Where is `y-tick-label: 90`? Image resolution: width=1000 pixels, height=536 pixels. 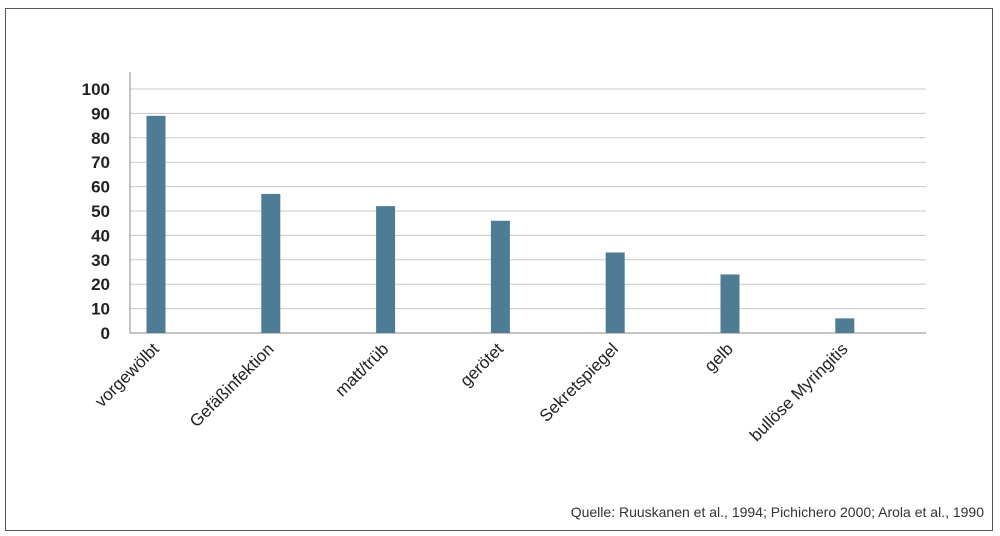
y-tick-label: 90 is located at coordinates (100, 113).